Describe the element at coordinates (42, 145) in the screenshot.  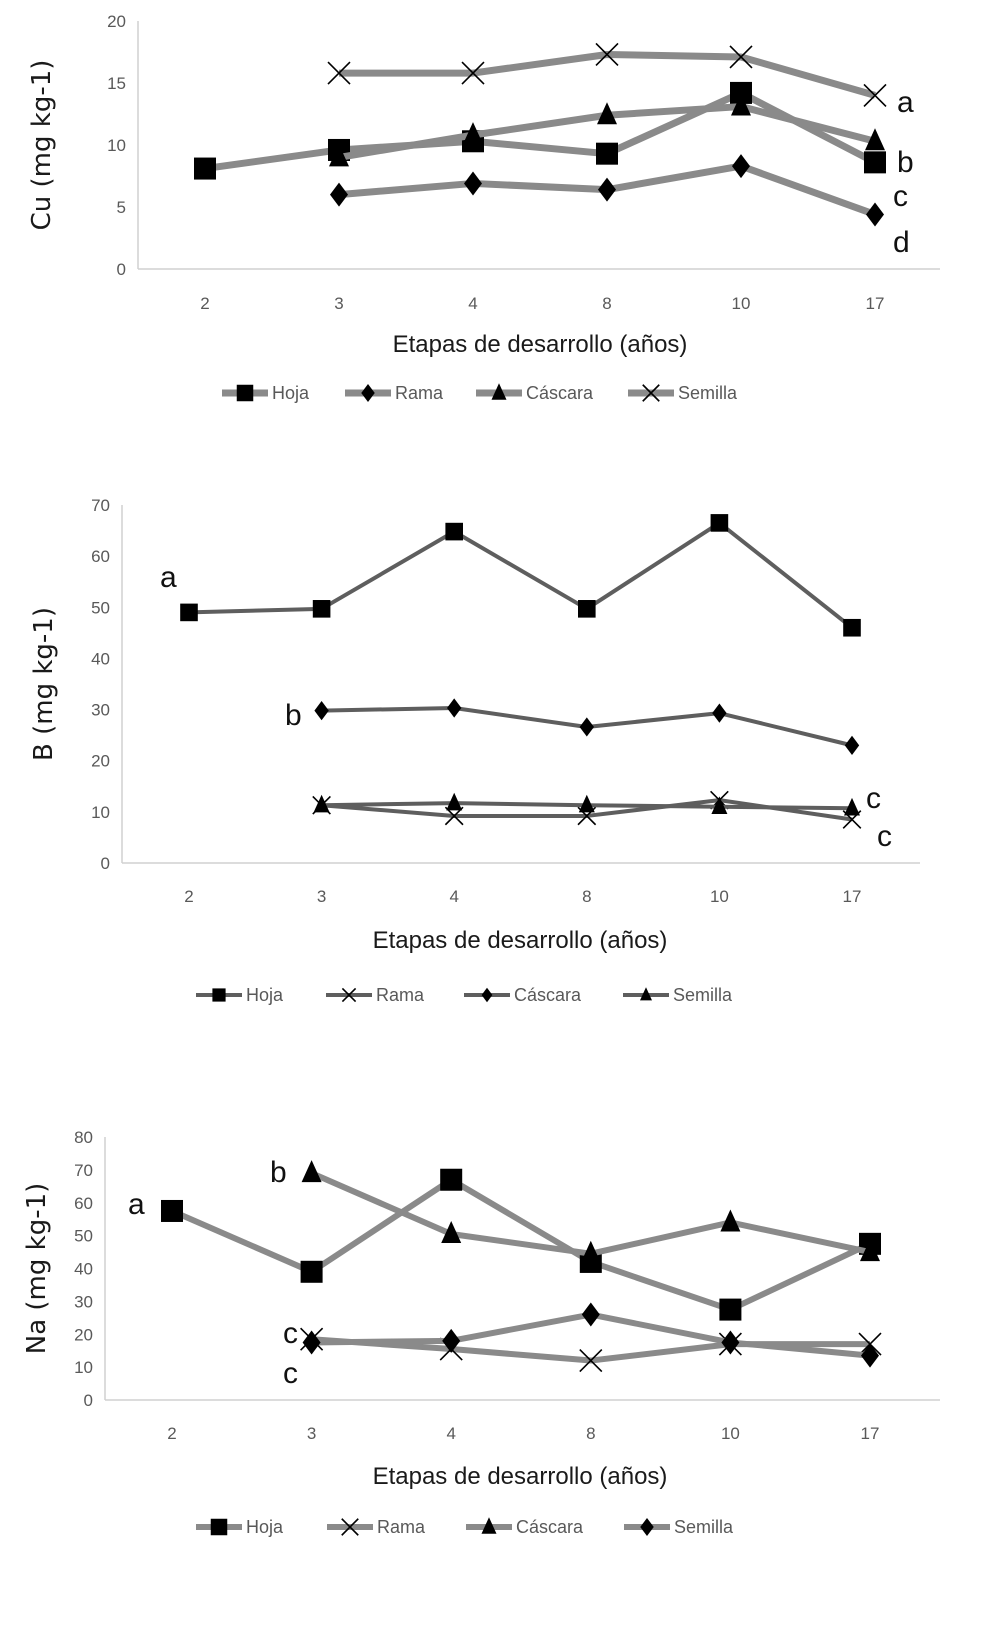
I see `y-axis-title: Cu (mg kg-1)` at that location.